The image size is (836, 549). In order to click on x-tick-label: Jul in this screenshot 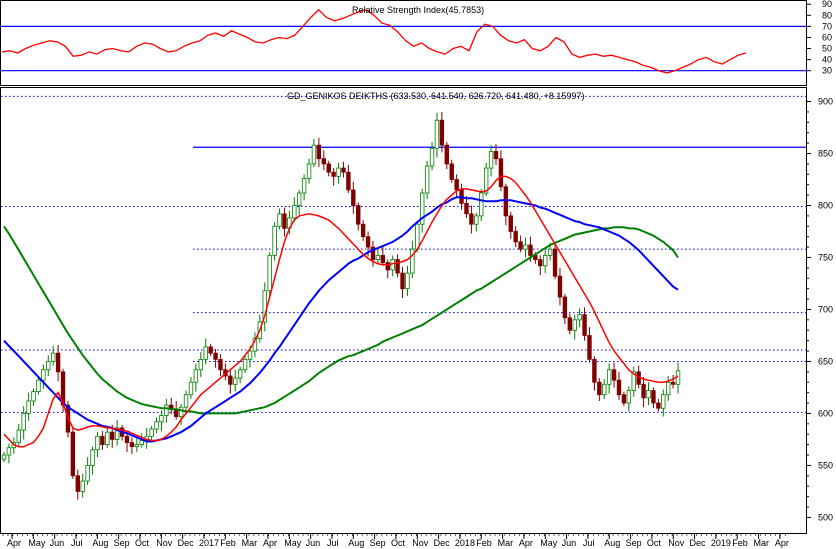, I will do `click(333, 543)`.